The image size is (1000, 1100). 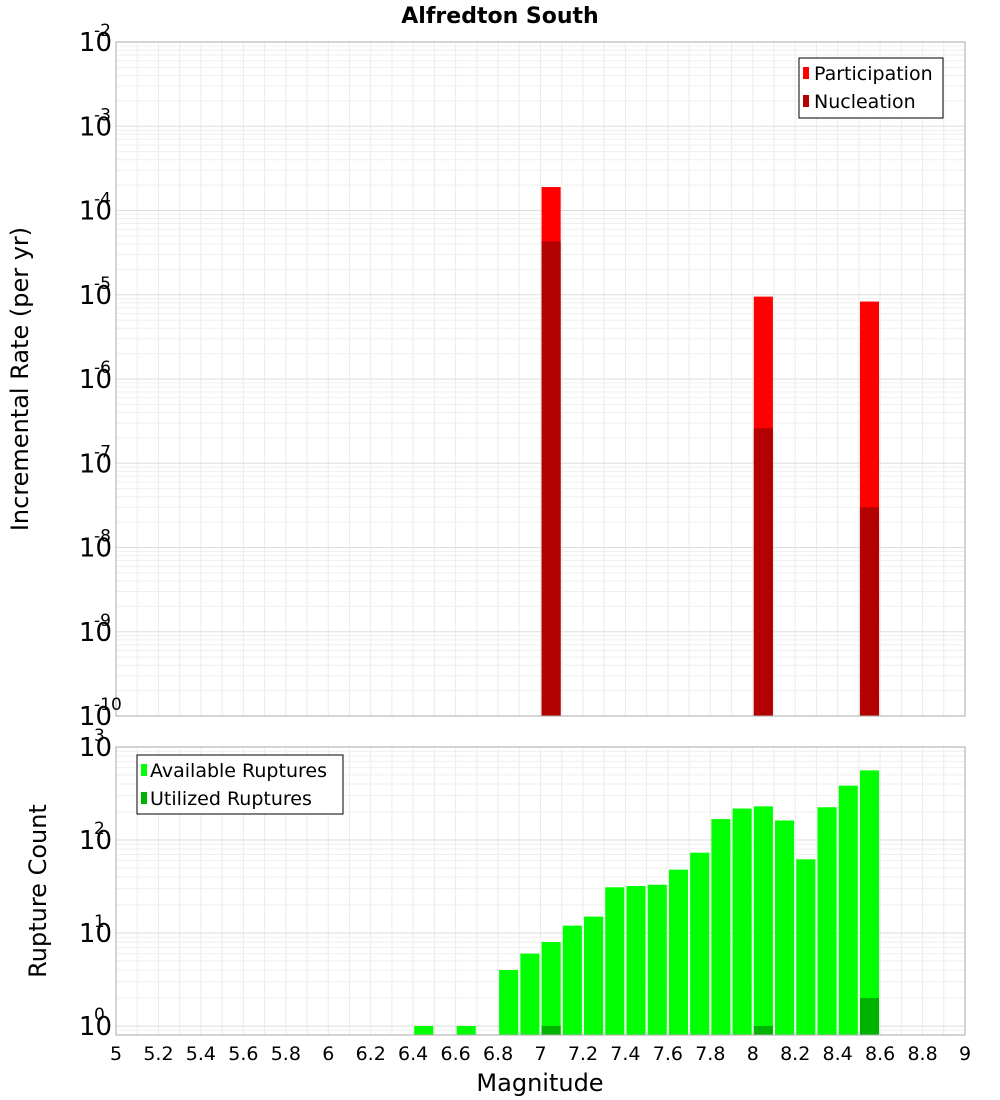 I want to click on x-tick-label: 6.8, so click(x=498, y=1054).